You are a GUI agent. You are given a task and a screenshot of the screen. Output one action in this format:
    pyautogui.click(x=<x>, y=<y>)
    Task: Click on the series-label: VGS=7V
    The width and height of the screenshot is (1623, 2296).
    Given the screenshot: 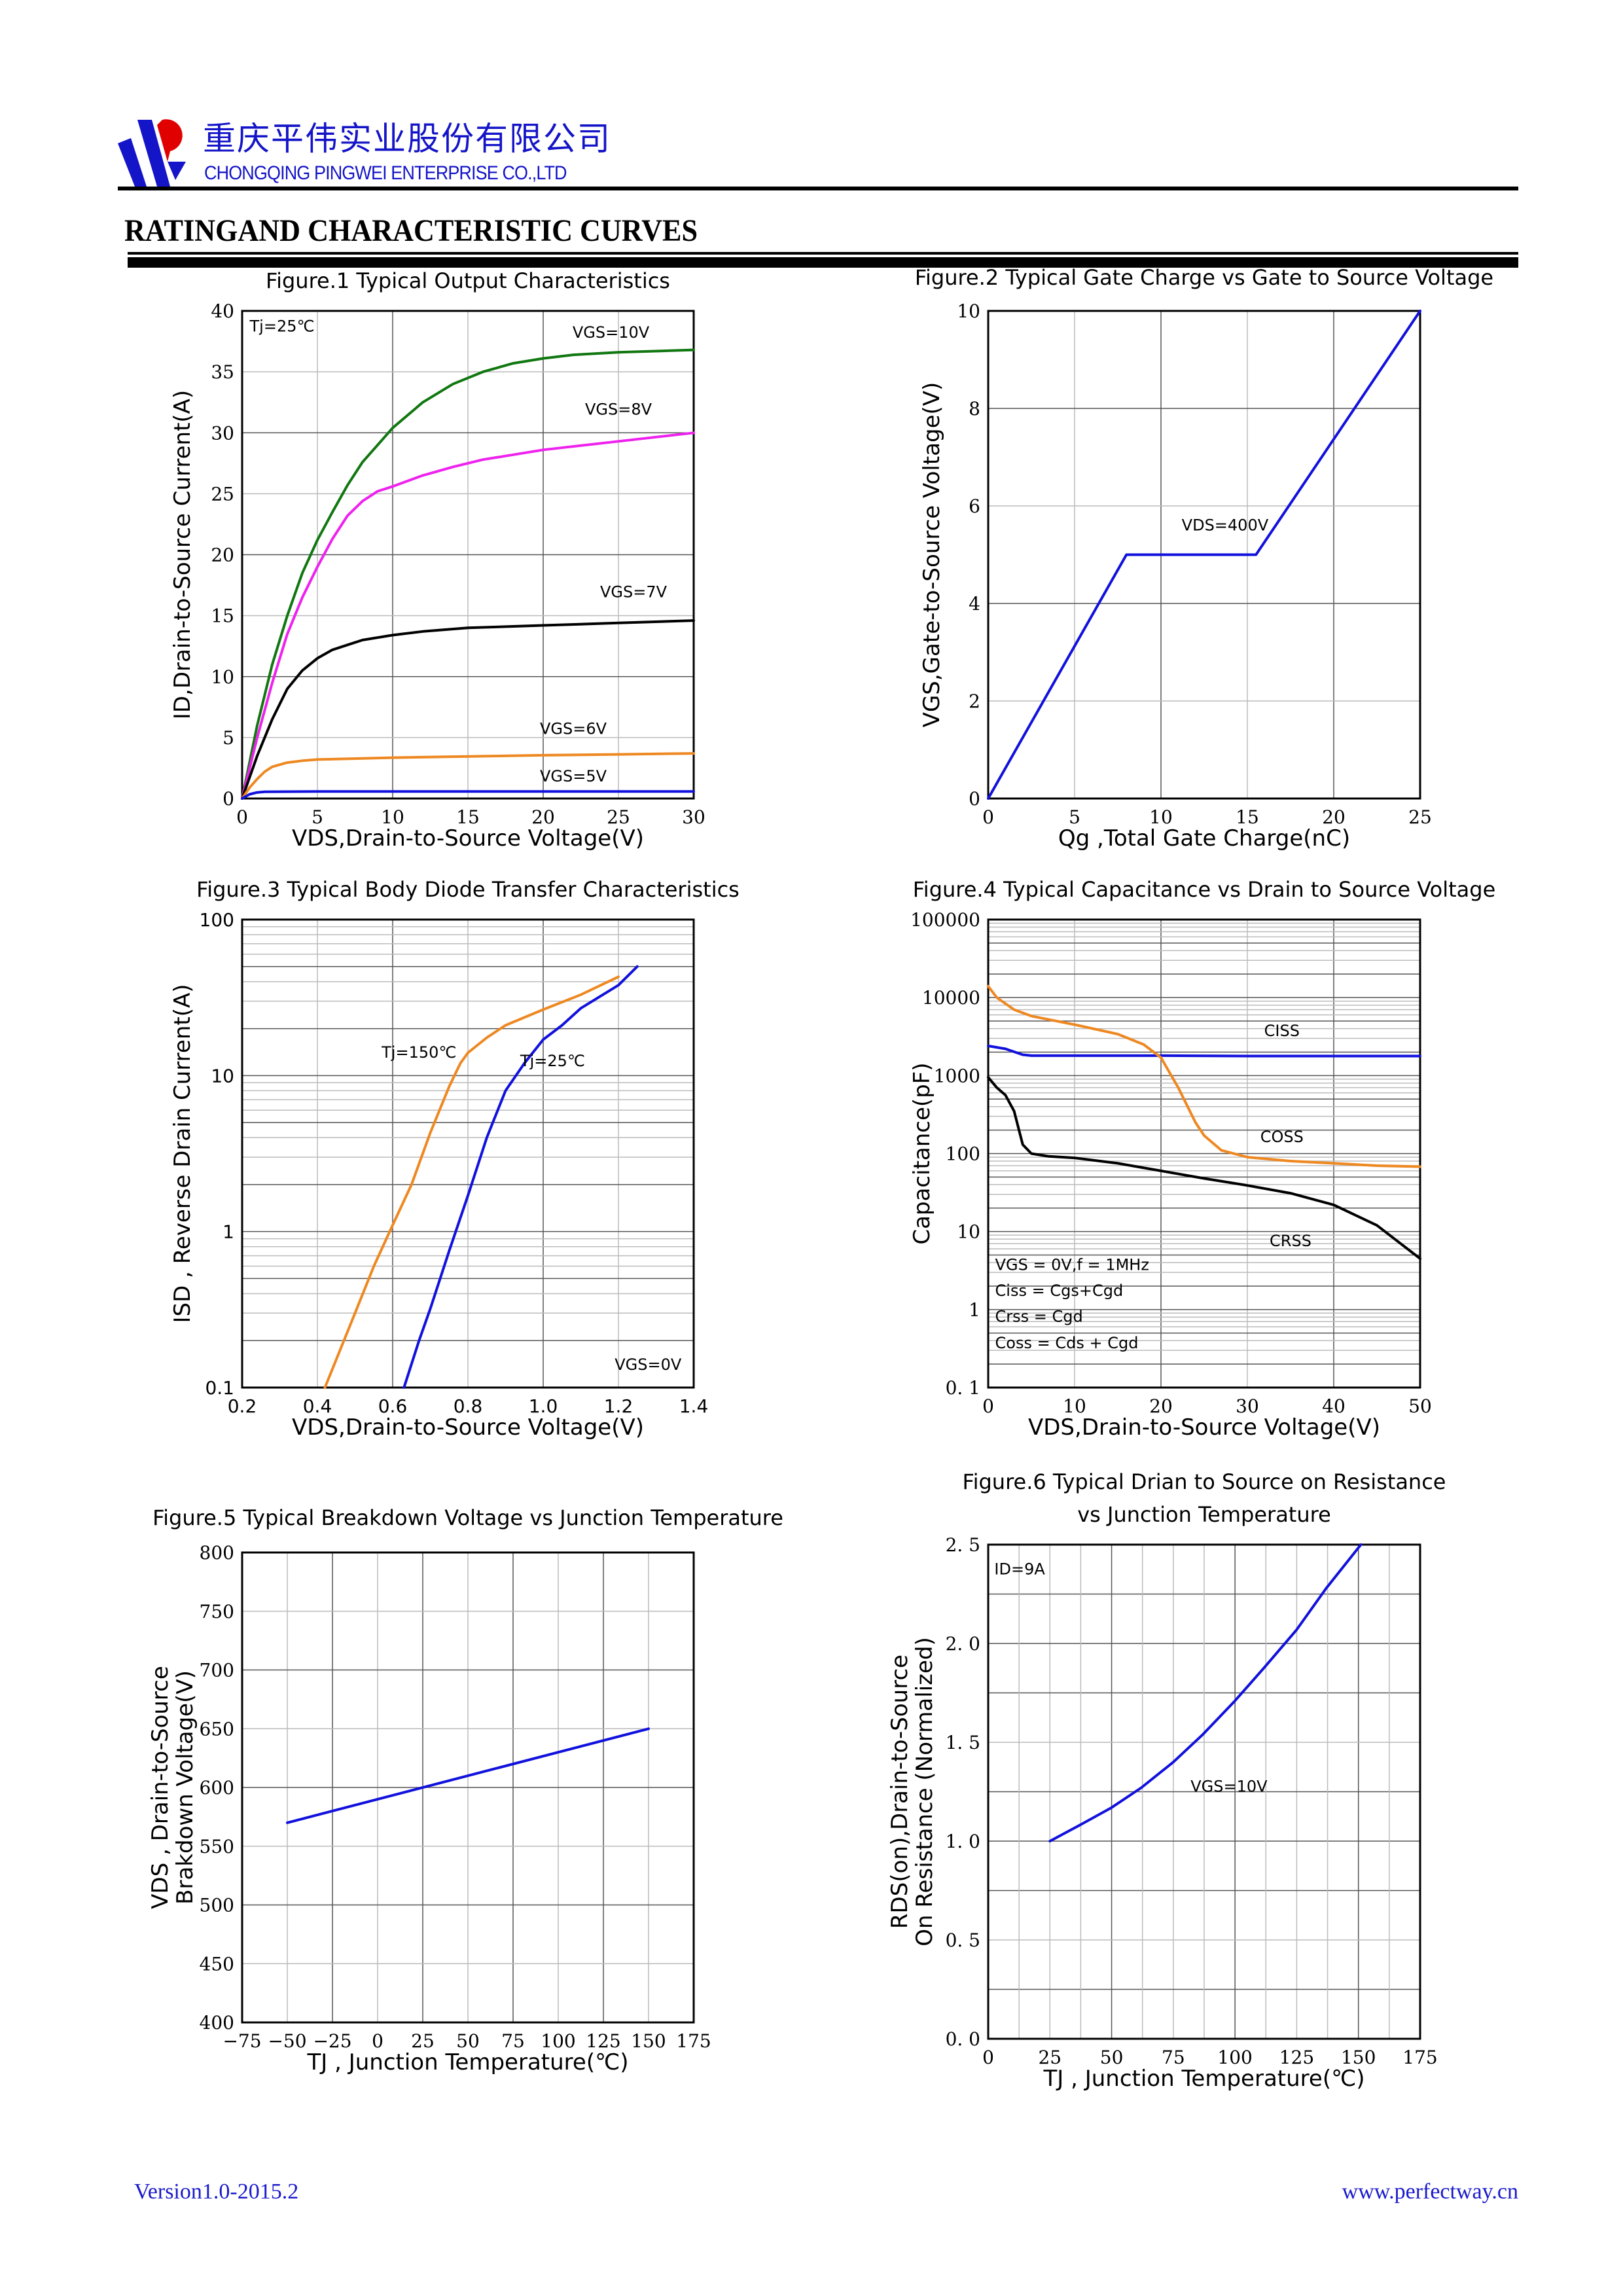 What is the action you would take?
    pyautogui.click(x=634, y=592)
    